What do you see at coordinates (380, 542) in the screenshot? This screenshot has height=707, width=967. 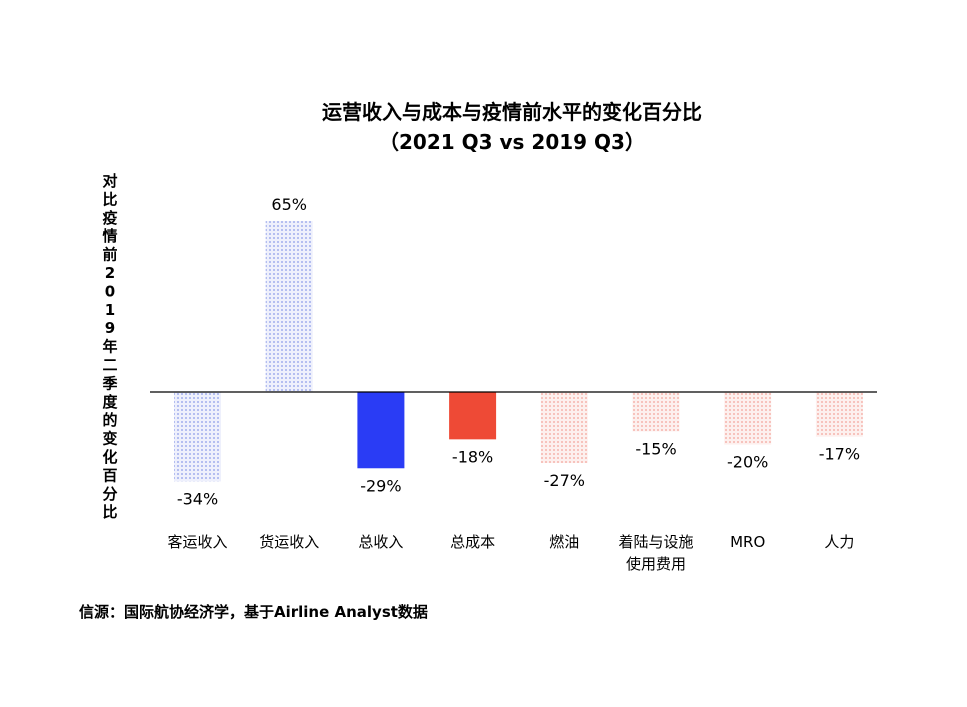 I see `category-label-3: 总收入` at bounding box center [380, 542].